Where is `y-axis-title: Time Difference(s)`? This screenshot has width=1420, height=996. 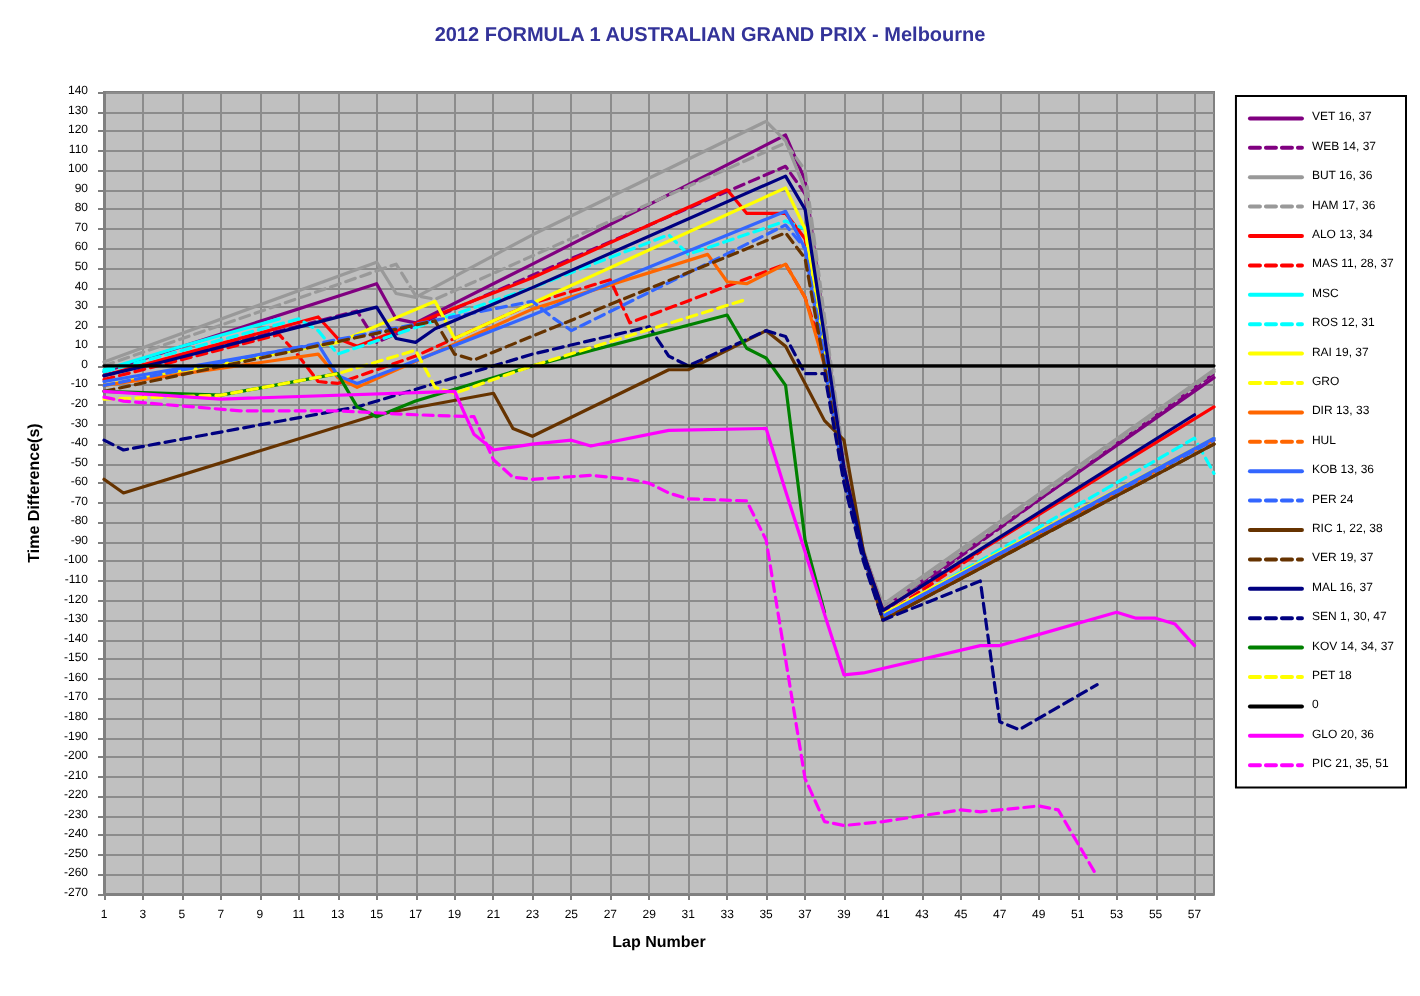
y-axis-title: Time Difference(s) is located at coordinates (34, 492).